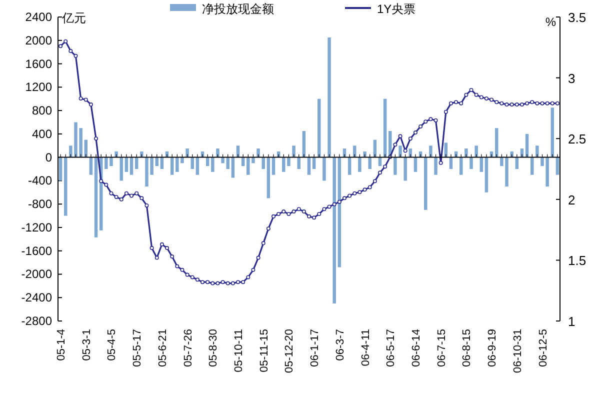 This screenshot has height=400, width=600. What do you see at coordinates (492, 348) in the screenshot?
I see `x-tick-label: 06-9-19` at bounding box center [492, 348].